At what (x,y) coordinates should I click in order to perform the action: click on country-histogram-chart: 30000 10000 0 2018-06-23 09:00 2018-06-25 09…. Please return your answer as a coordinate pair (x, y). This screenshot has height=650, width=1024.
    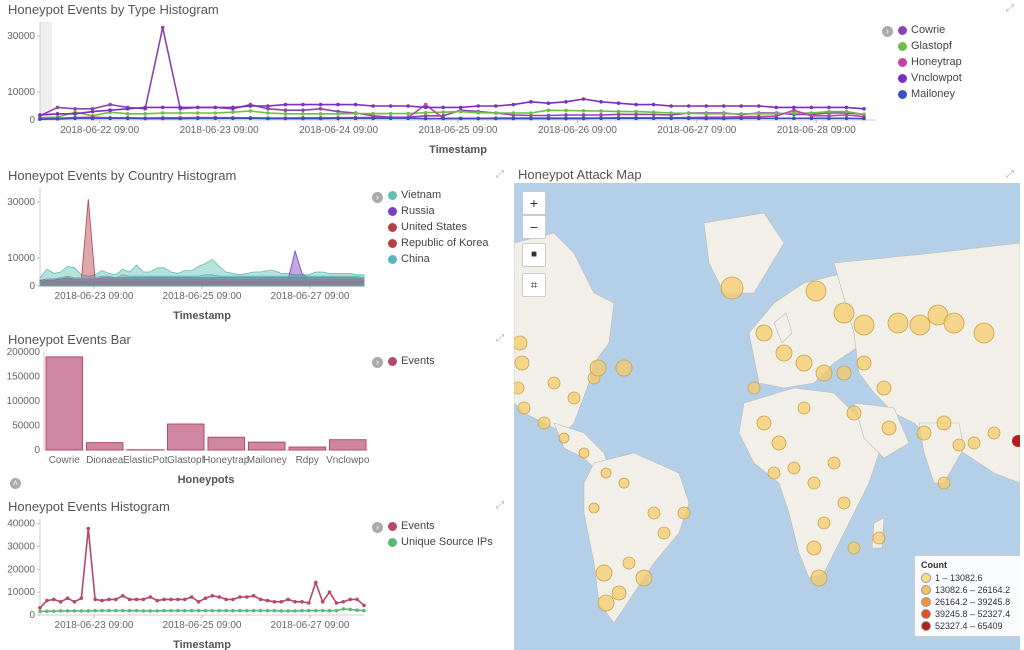
    Looking at the image, I should click on (186, 255).